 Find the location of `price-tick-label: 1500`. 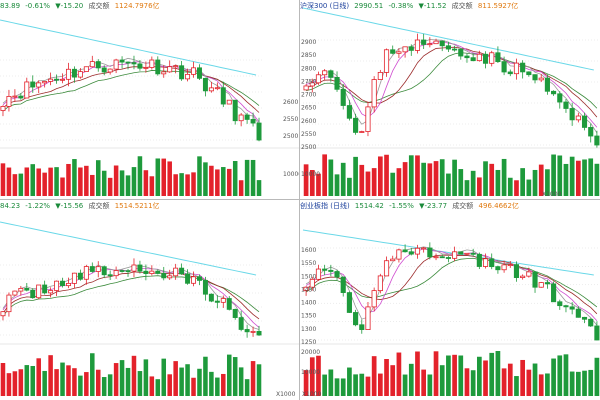

price-tick-label: 1500 is located at coordinates (308, 276).